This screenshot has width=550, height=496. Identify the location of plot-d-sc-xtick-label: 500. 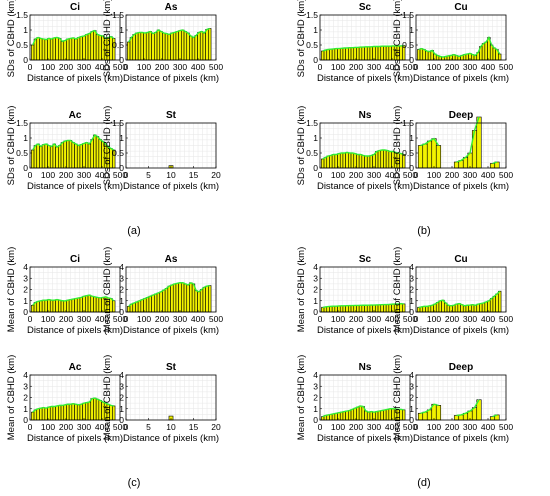
(410, 319).